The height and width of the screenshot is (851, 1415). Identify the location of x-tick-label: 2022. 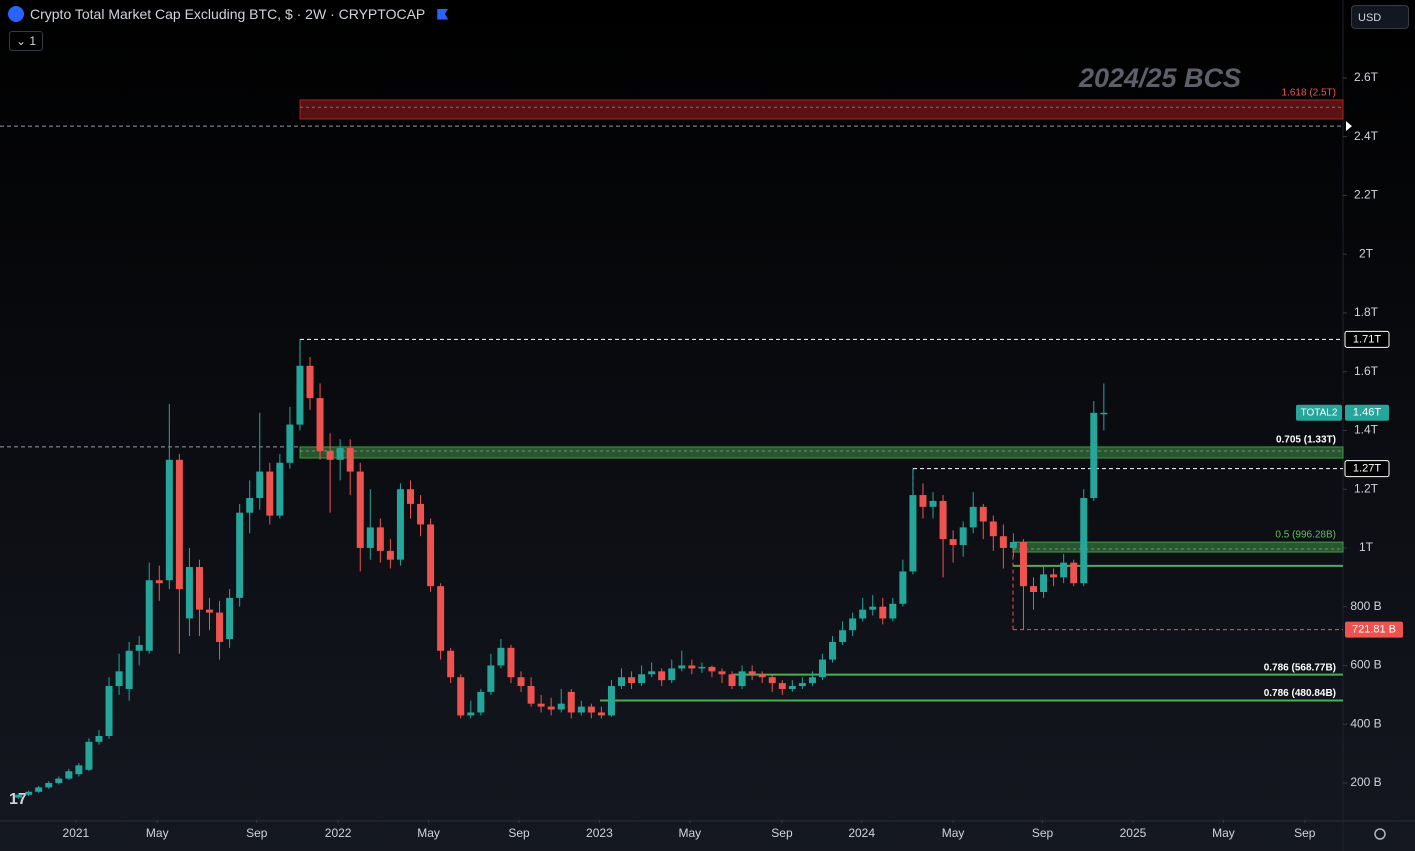
(338, 833).